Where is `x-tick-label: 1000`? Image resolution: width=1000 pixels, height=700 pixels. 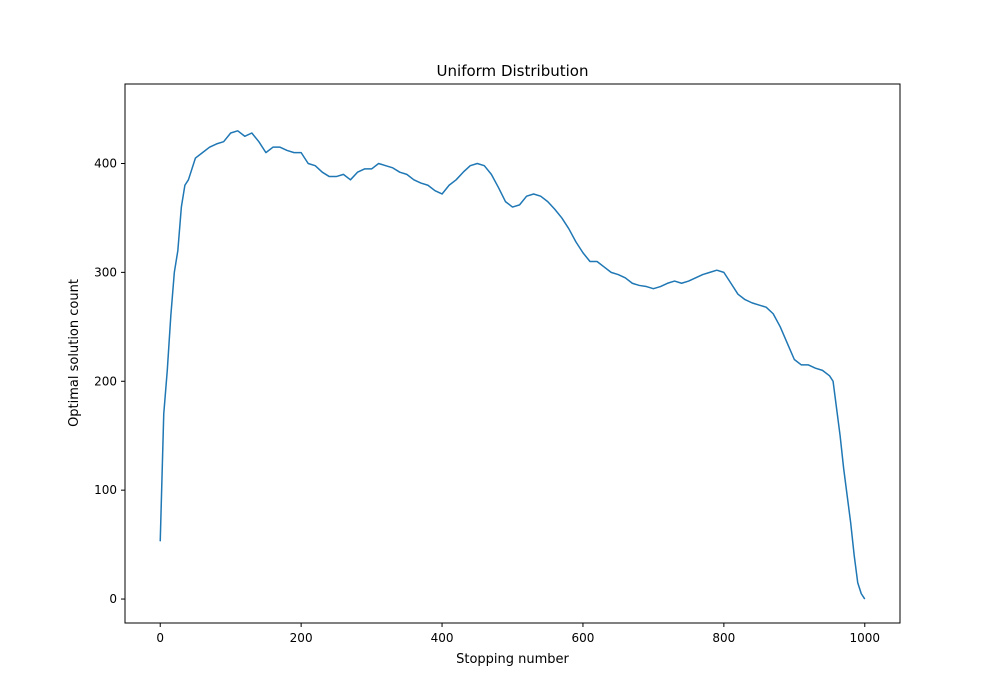
x-tick-label: 1000 is located at coordinates (864, 638).